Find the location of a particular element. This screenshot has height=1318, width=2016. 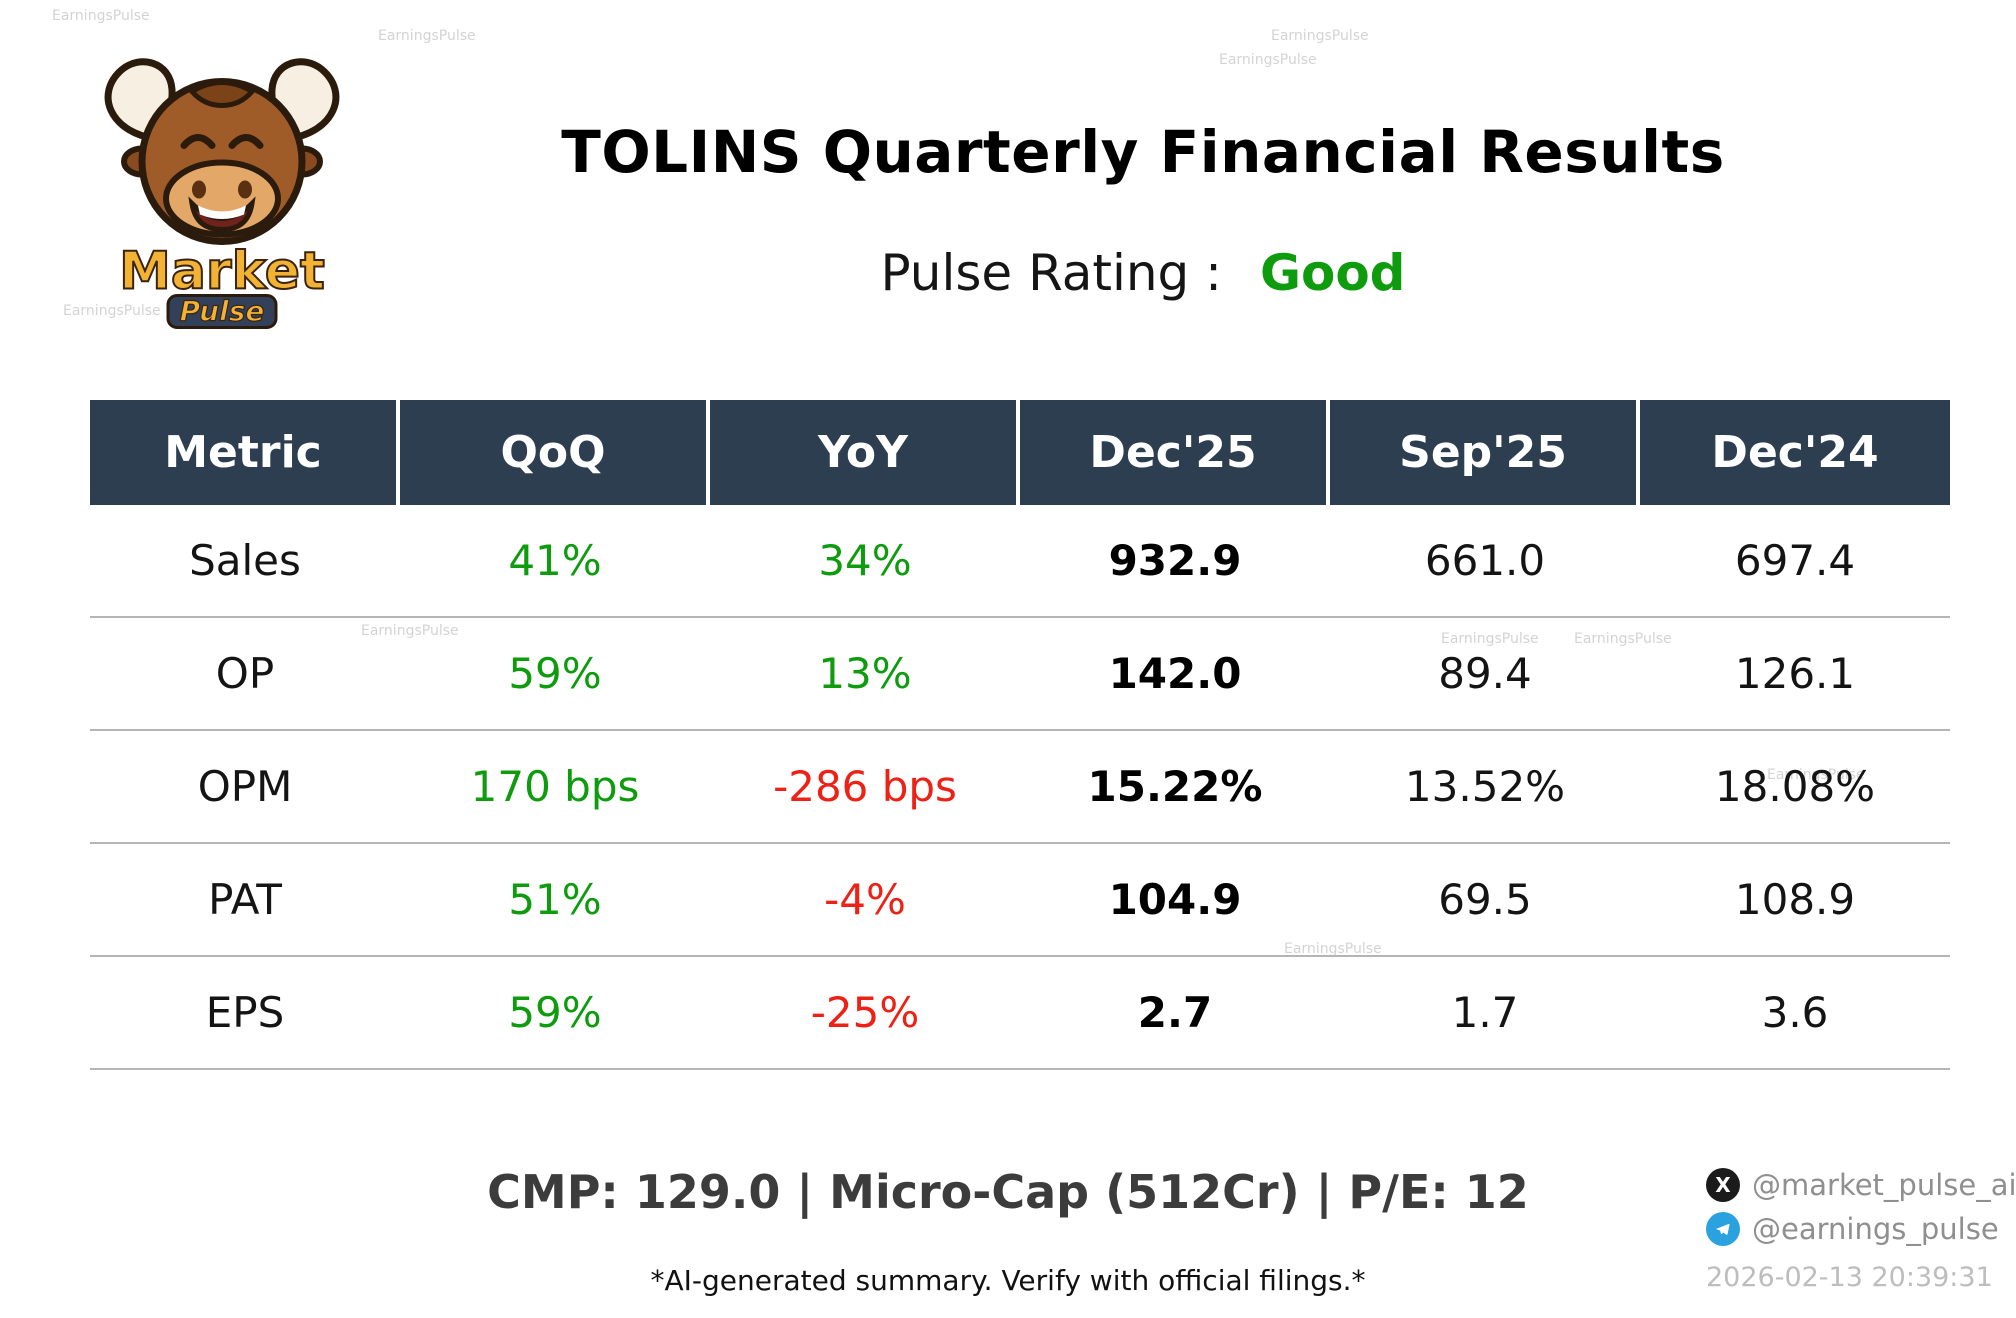

timestamp: 2026-02-13 20:39:31 is located at coordinates (1849, 1277).